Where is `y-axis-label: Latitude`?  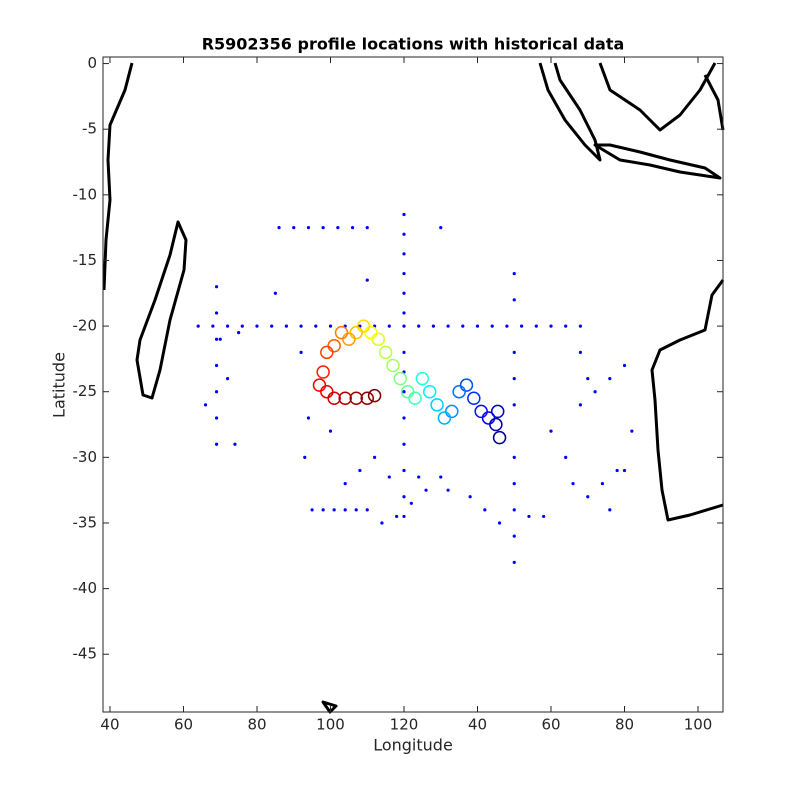
y-axis-label: Latitude is located at coordinates (59, 385).